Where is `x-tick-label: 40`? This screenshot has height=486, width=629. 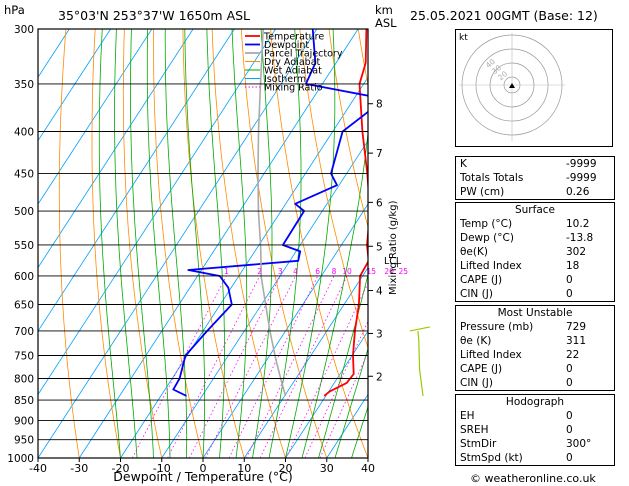
x-tick-label: 40 is located at coordinates (368, 468).